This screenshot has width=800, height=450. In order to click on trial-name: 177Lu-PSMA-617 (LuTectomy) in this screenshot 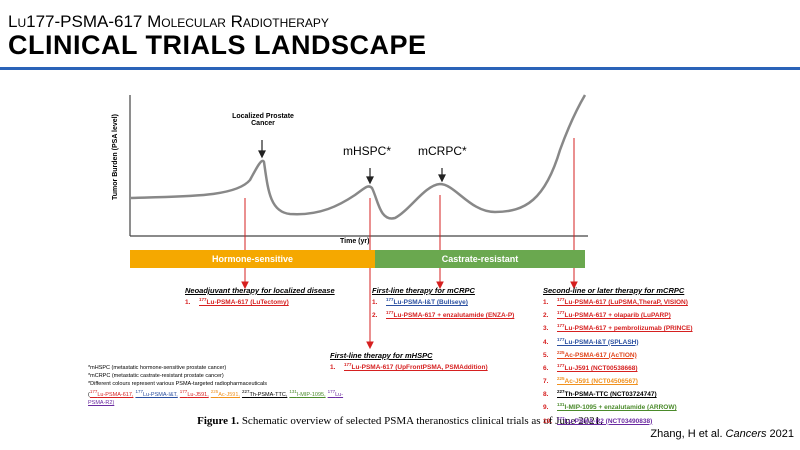, I will do `click(244, 302)`.